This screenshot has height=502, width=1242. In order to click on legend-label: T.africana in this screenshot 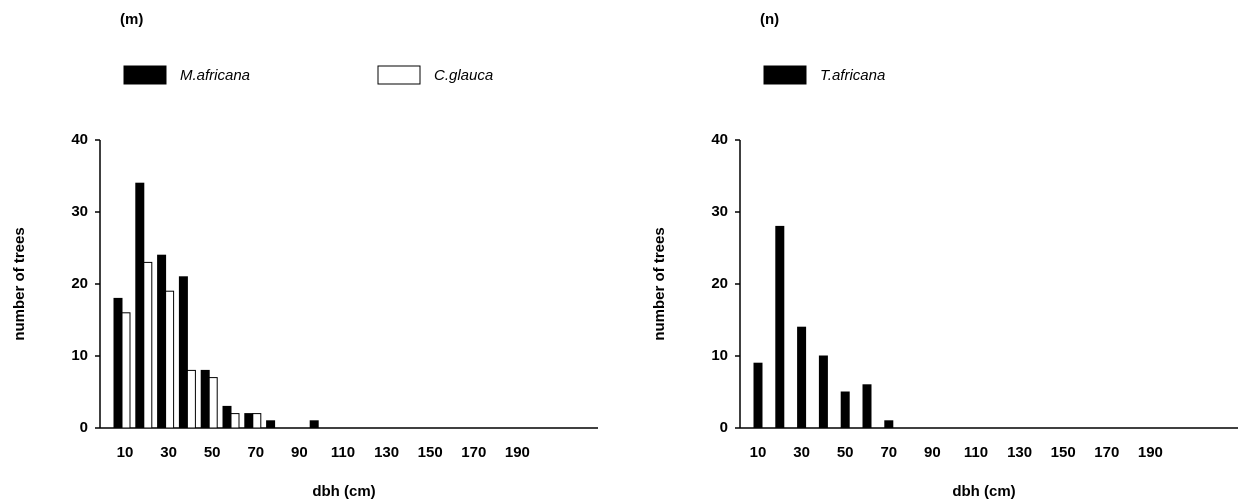, I will do `click(852, 75)`.